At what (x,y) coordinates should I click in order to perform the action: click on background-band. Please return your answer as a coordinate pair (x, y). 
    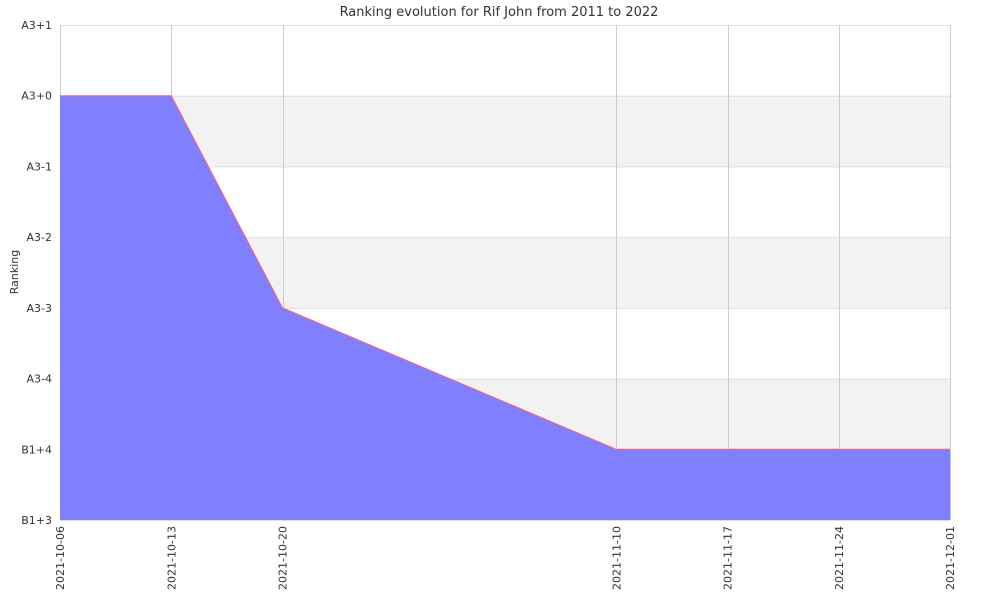
    Looking at the image, I should click on (505, 131).